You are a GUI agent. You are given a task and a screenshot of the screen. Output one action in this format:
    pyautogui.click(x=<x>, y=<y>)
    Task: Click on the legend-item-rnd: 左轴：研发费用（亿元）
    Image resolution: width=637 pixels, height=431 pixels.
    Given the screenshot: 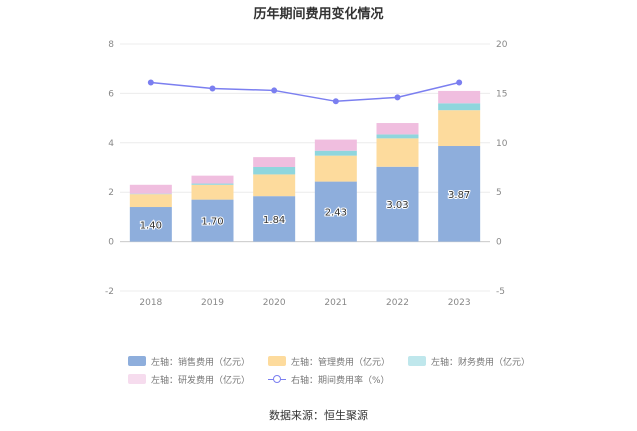 What is the action you would take?
    pyautogui.click(x=198, y=379)
    